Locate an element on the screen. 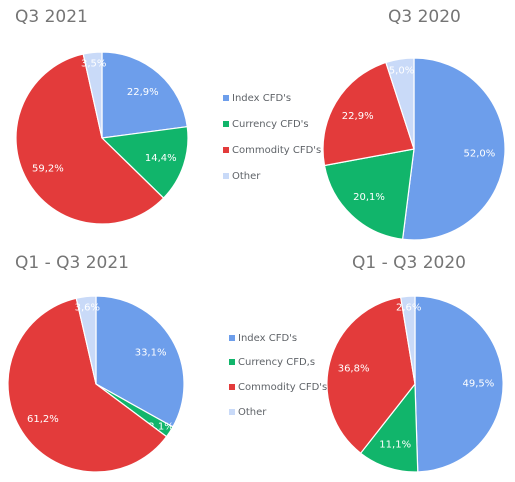  pie-q1-q3-2021: 33,1% 2,1% 61,2% 3,6% is located at coordinates (96, 384).